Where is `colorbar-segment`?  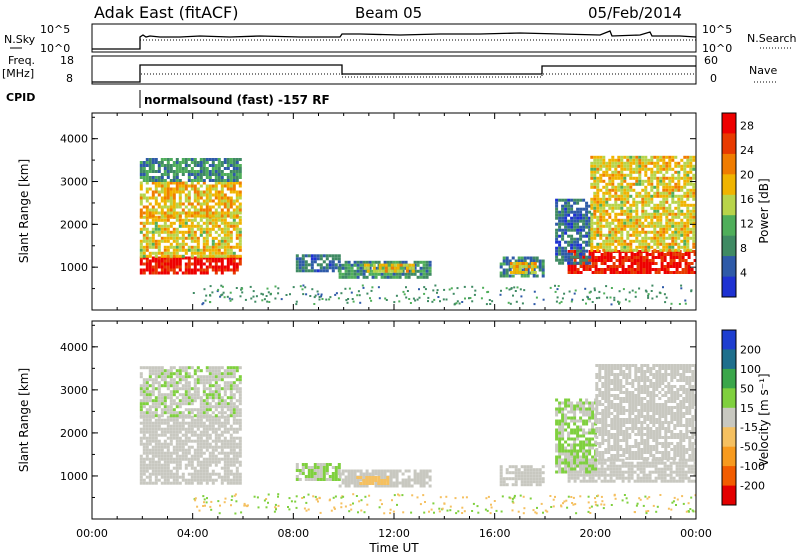
colorbar-segment is located at coordinates (729, 287).